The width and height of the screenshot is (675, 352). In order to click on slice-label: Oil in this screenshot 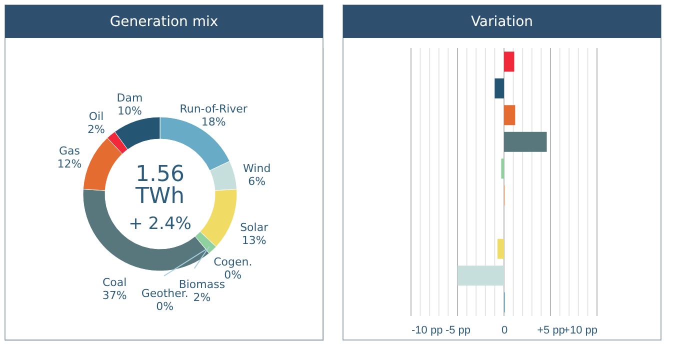, I will do `click(96, 116)`.